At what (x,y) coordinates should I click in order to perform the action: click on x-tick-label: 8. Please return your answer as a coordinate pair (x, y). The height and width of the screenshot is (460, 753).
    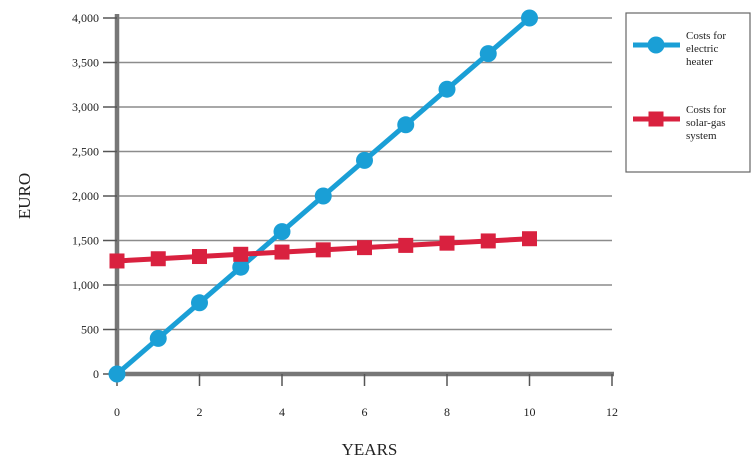
    Looking at the image, I should click on (447, 412).